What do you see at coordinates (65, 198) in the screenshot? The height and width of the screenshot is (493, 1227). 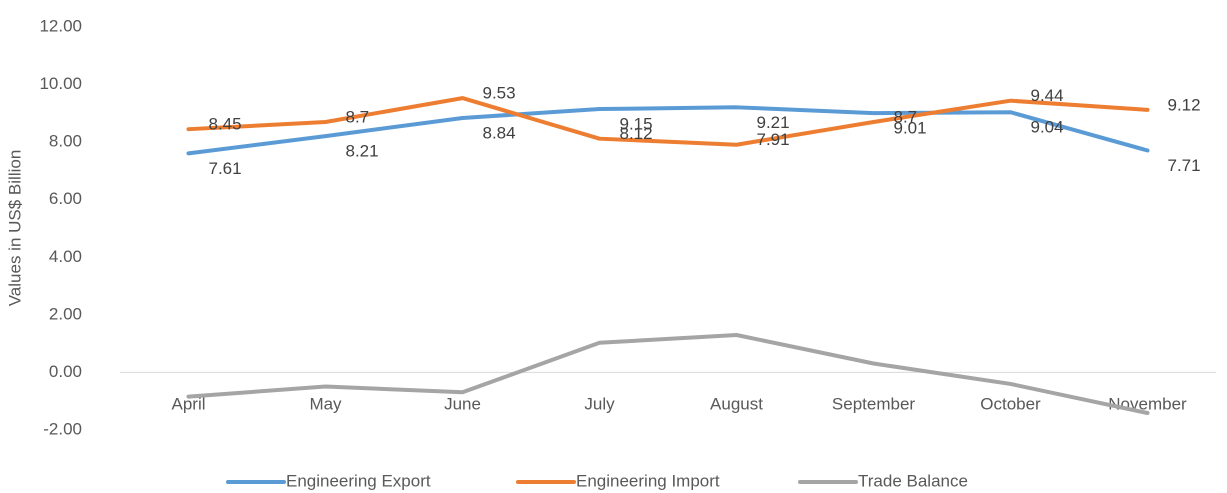 I see `y-tick-label: 6.00` at bounding box center [65, 198].